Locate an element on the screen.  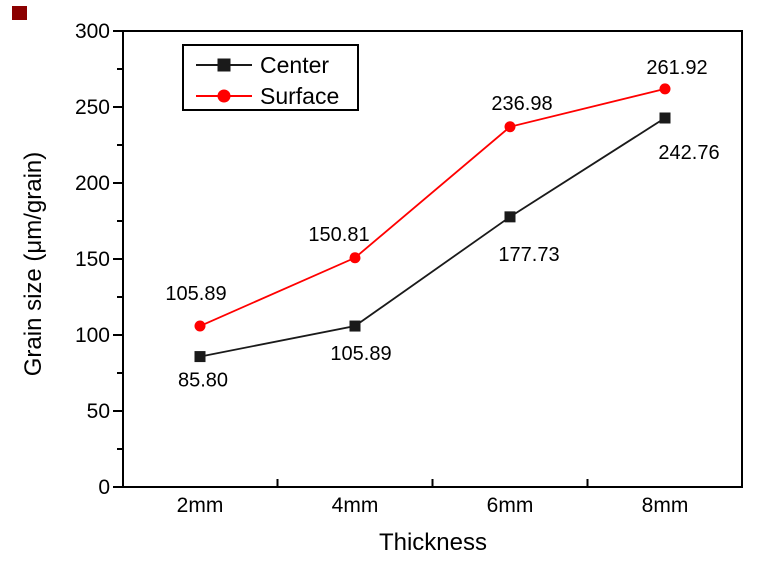
y-axis-title: Grain size (μm/grain) is located at coordinates (33, 264).